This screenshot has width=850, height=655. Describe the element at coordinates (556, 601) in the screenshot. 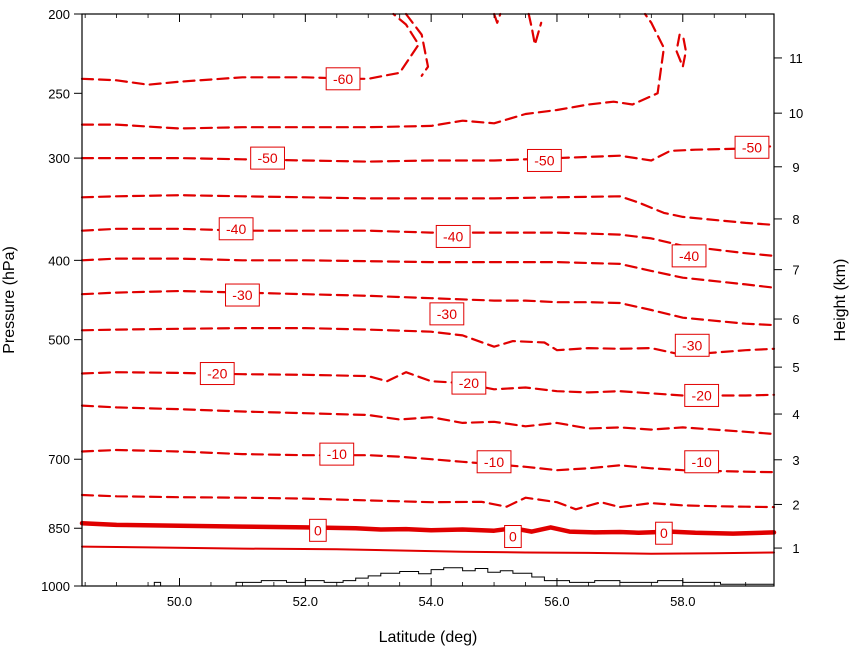

I see `x-tick-label: 56.0` at that location.